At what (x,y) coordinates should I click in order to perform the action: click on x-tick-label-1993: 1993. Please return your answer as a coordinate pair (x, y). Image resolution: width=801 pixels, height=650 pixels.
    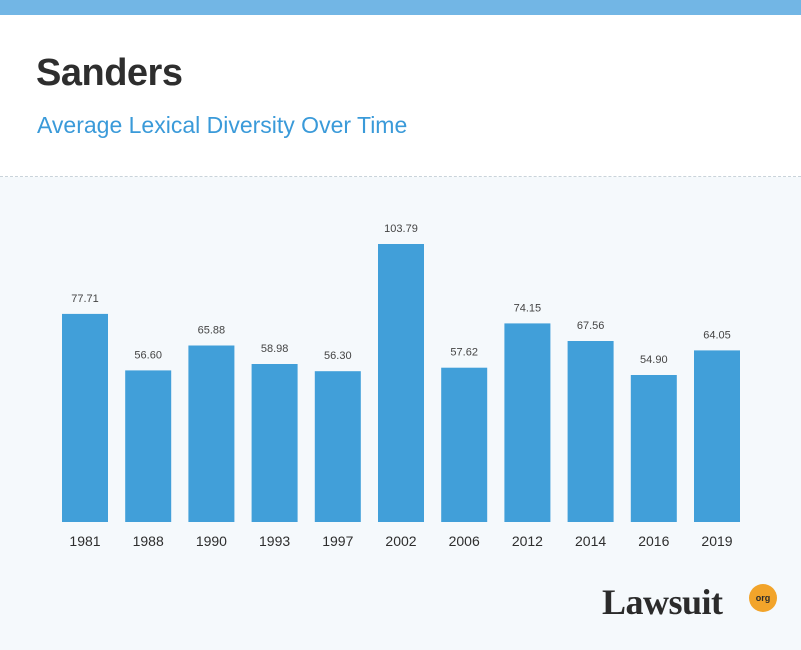
    Looking at the image, I should click on (274, 541).